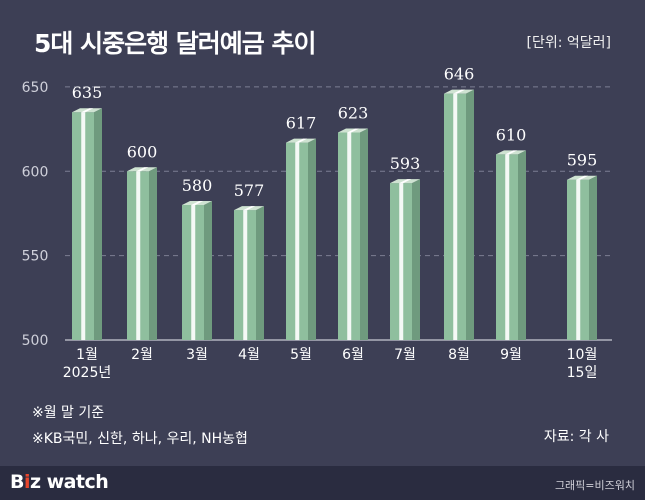  Describe the element at coordinates (140, 439) in the screenshot. I see `note-banks: ※KB국민, 신한, 하나, 우리, NH농협` at that location.